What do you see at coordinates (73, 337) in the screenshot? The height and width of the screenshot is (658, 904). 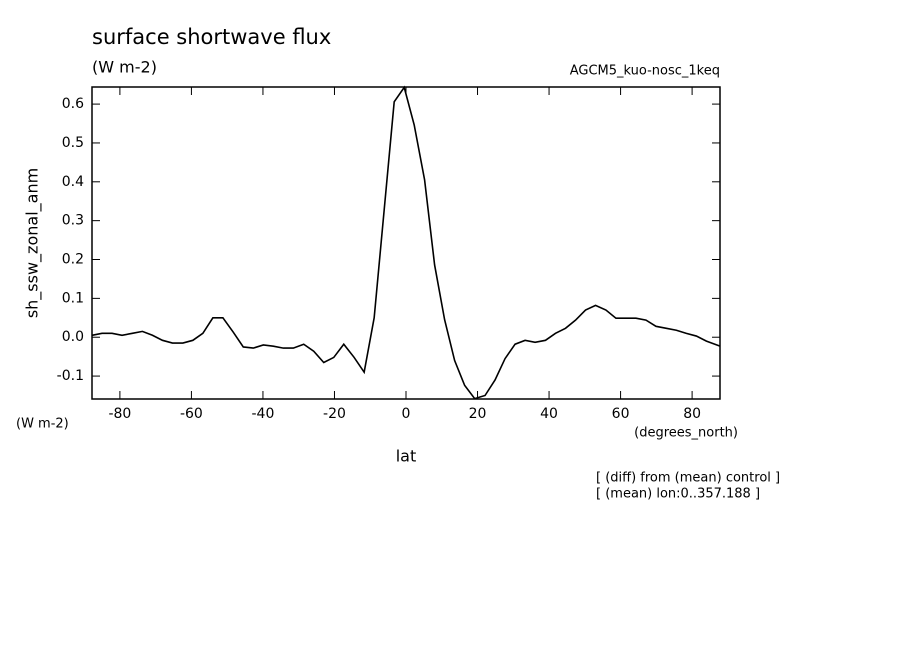 I see `y-tick-label: 0.0` at bounding box center [73, 337].